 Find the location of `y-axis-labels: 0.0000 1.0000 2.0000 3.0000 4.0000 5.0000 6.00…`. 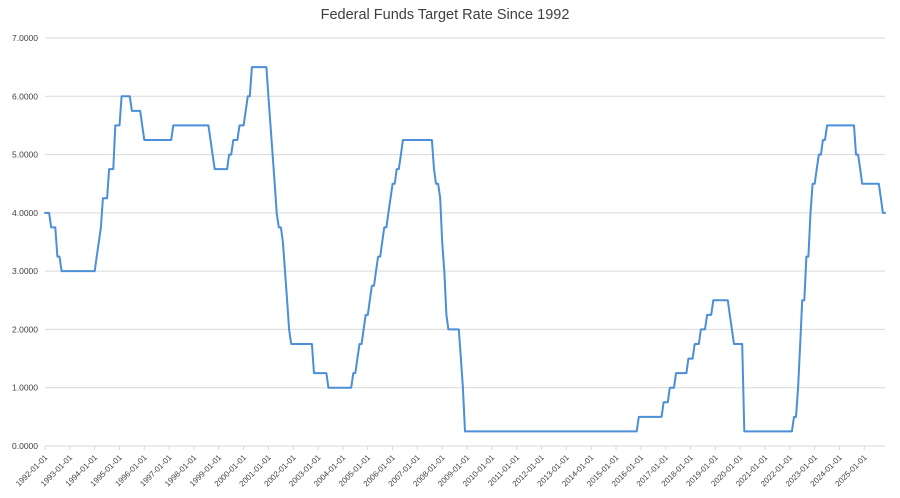

y-axis-labels: 0.0000 1.0000 2.0000 3.0000 4.0000 5.0000 6.00… is located at coordinates (25, 242).